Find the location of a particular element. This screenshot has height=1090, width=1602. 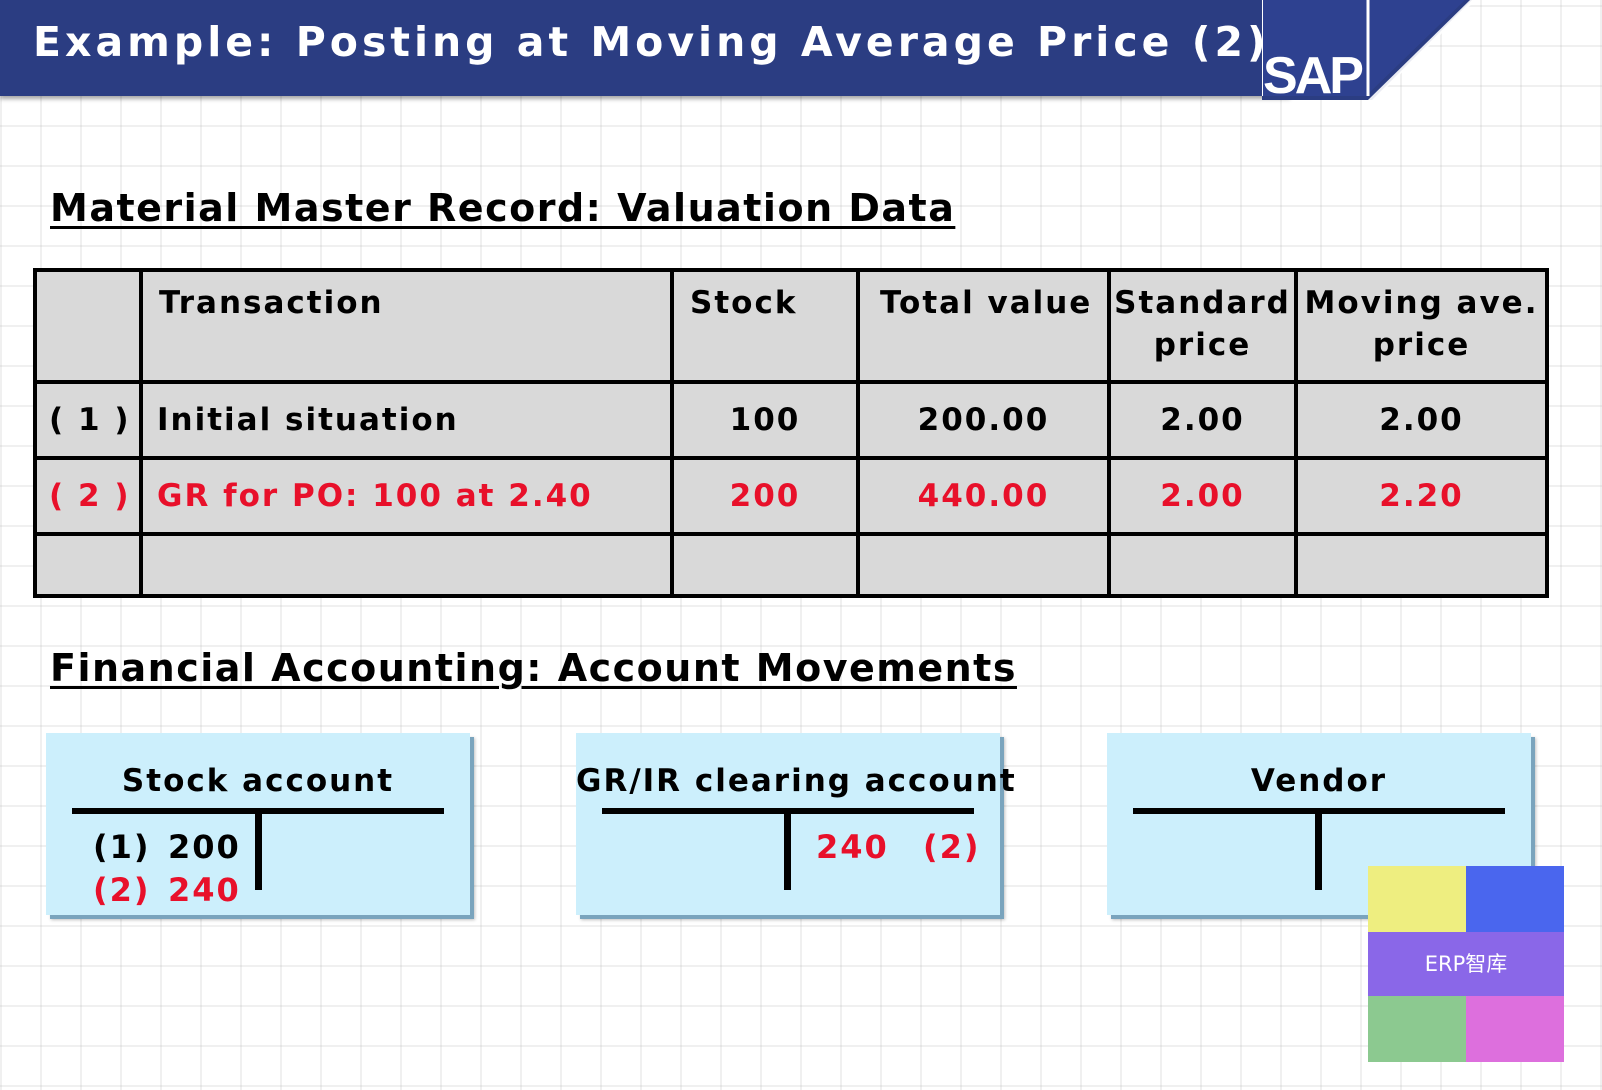

column-header-stock: Stock is located at coordinates (765, 326).